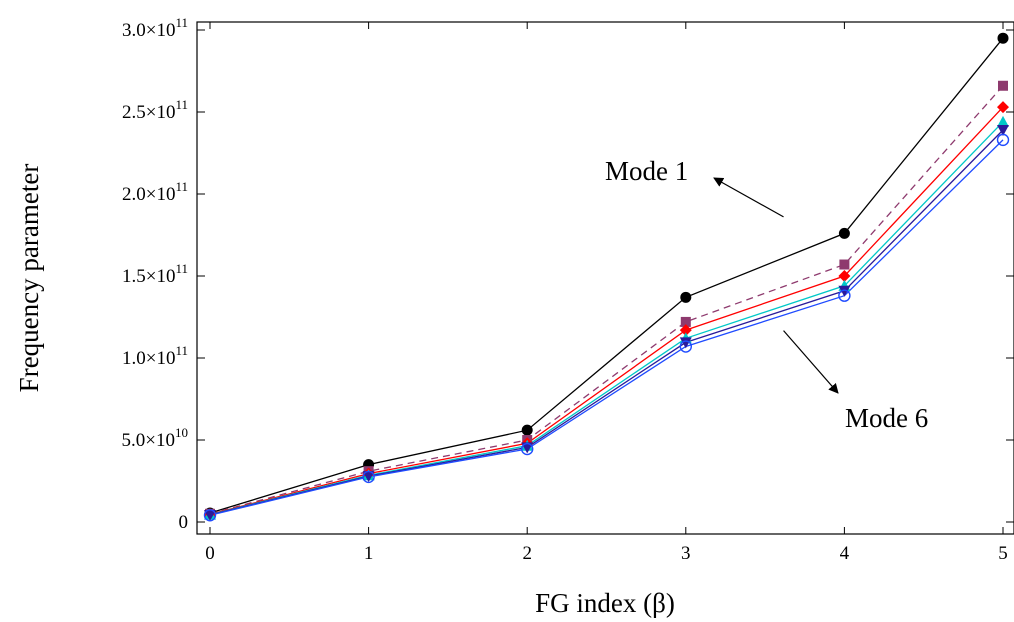 The height and width of the screenshot is (622, 1014). I want to click on y-tick-label: 2.0×10¹¹, so click(155, 192).